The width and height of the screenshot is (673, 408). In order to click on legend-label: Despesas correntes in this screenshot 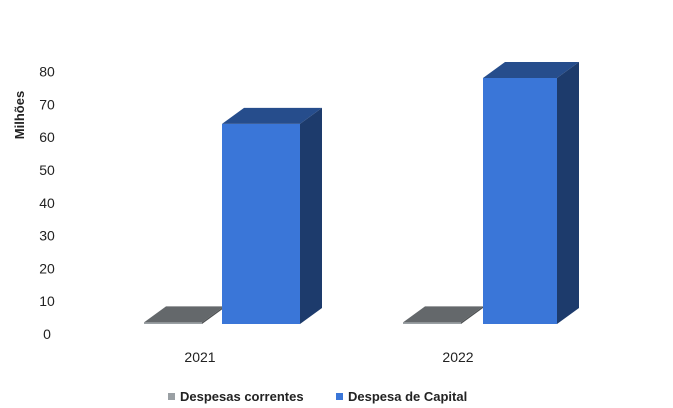, I will do `click(242, 396)`.